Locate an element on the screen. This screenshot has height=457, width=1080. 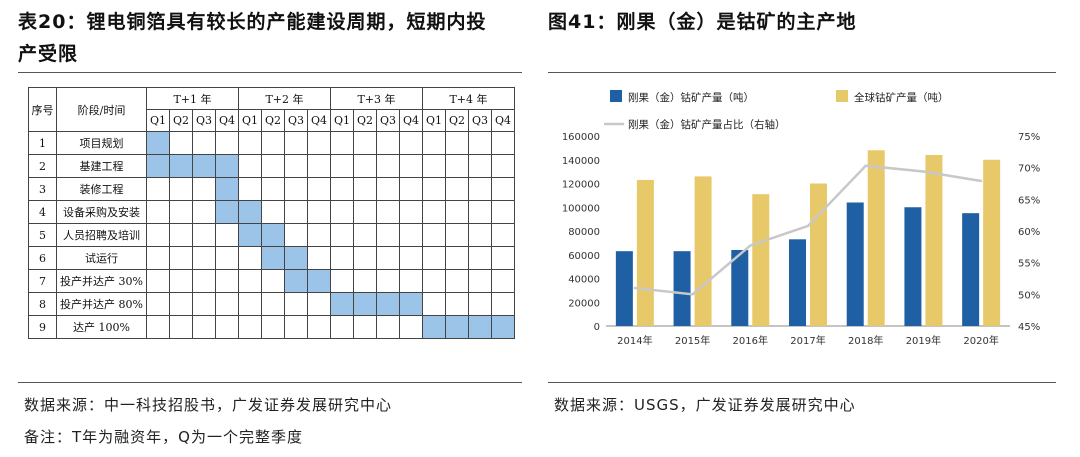
right-tick-label: 65% is located at coordinates (1029, 200).